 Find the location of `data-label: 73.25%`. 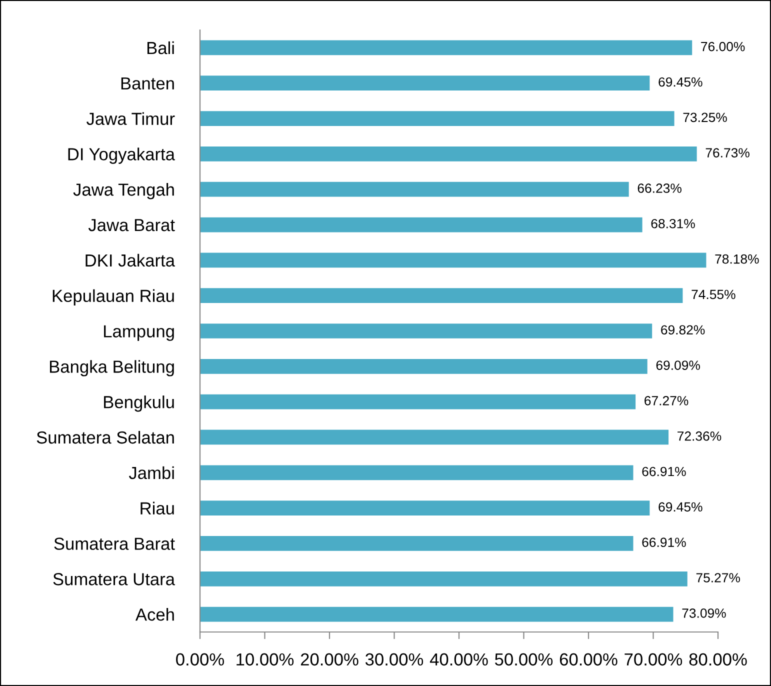

data-label: 73.25% is located at coordinates (705, 117).